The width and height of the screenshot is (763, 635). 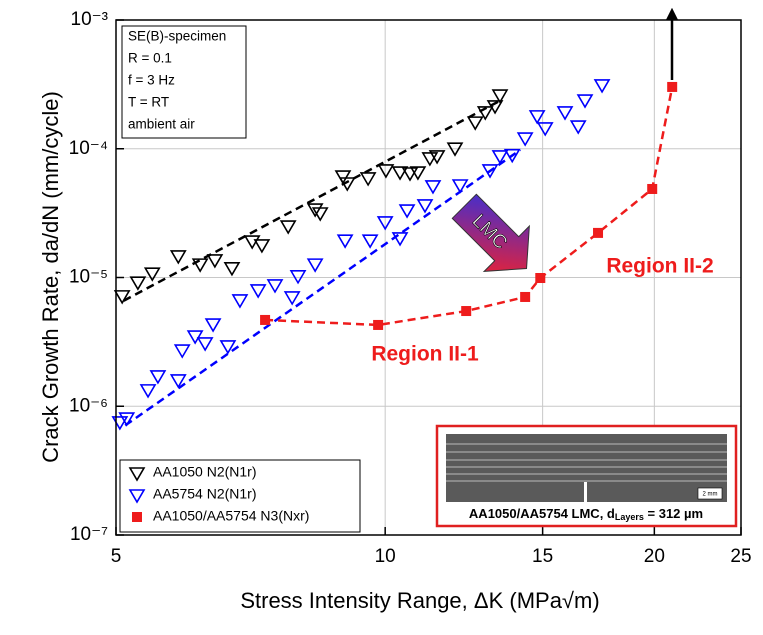 I want to click on legend-label: AA5754 N2(N1r), so click(x=205, y=494).